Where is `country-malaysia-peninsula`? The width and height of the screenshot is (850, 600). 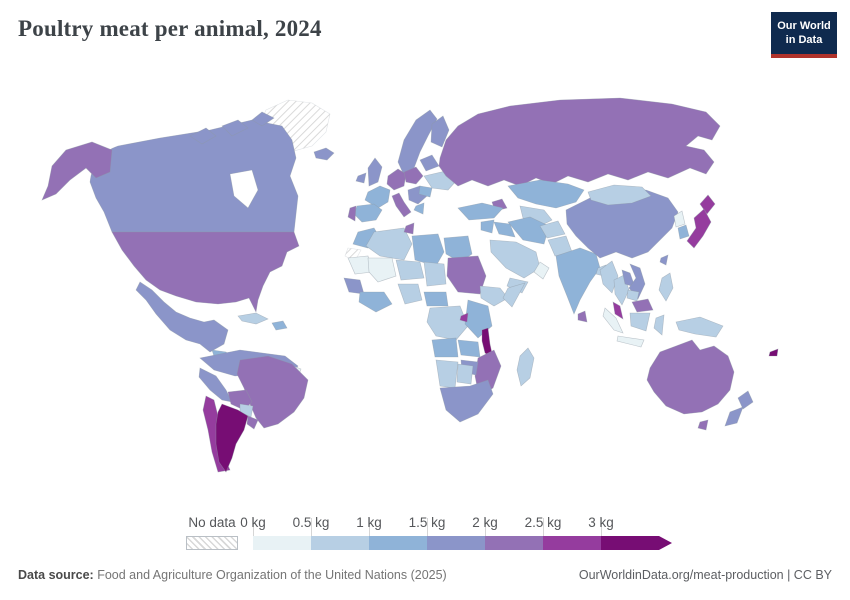
country-malaysia-peninsula is located at coordinates (618, 310).